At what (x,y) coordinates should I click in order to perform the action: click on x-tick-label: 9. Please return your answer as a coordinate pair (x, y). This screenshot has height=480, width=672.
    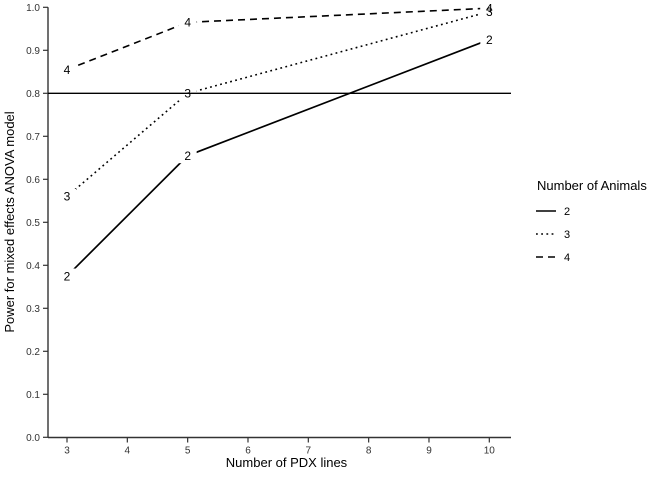
    Looking at the image, I should click on (429, 451).